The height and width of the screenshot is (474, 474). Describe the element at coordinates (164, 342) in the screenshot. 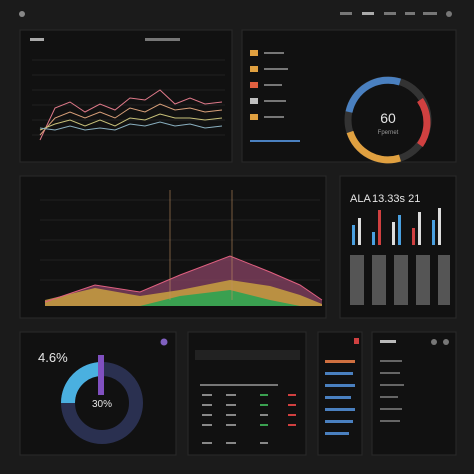

I see `menu-button` at that location.